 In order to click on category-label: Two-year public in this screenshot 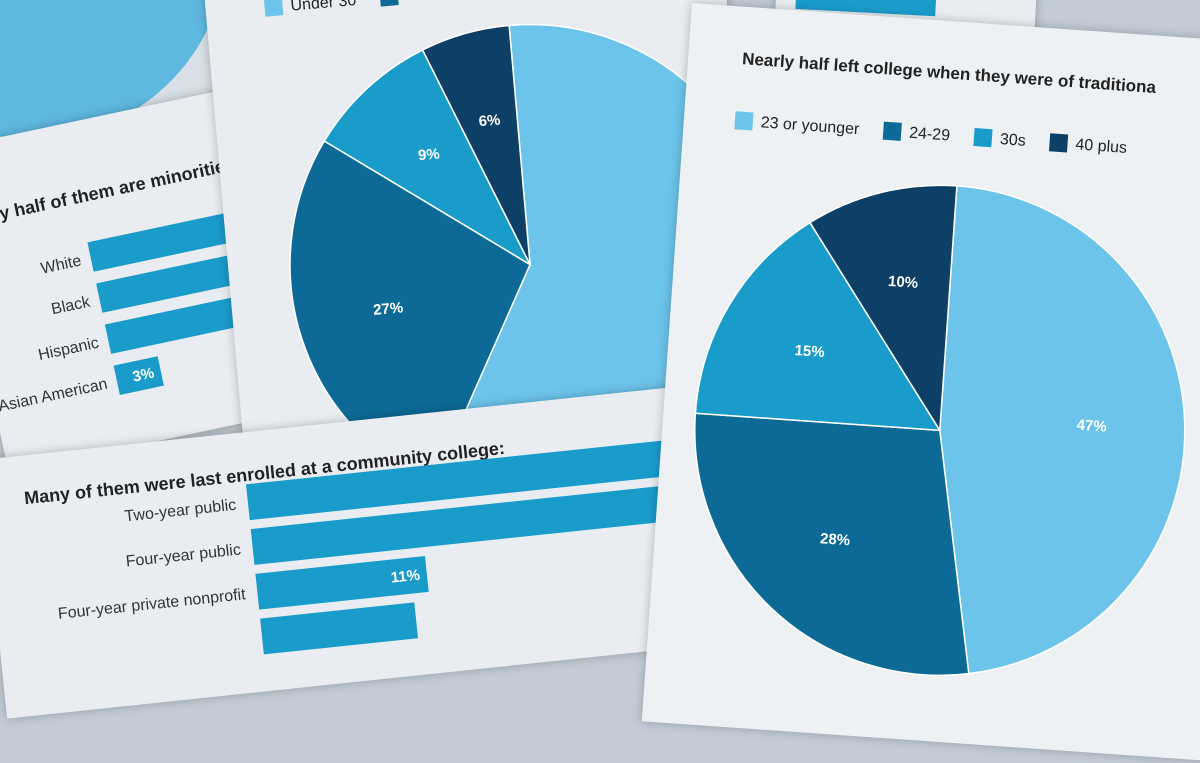, I will do `click(180, 511)`.